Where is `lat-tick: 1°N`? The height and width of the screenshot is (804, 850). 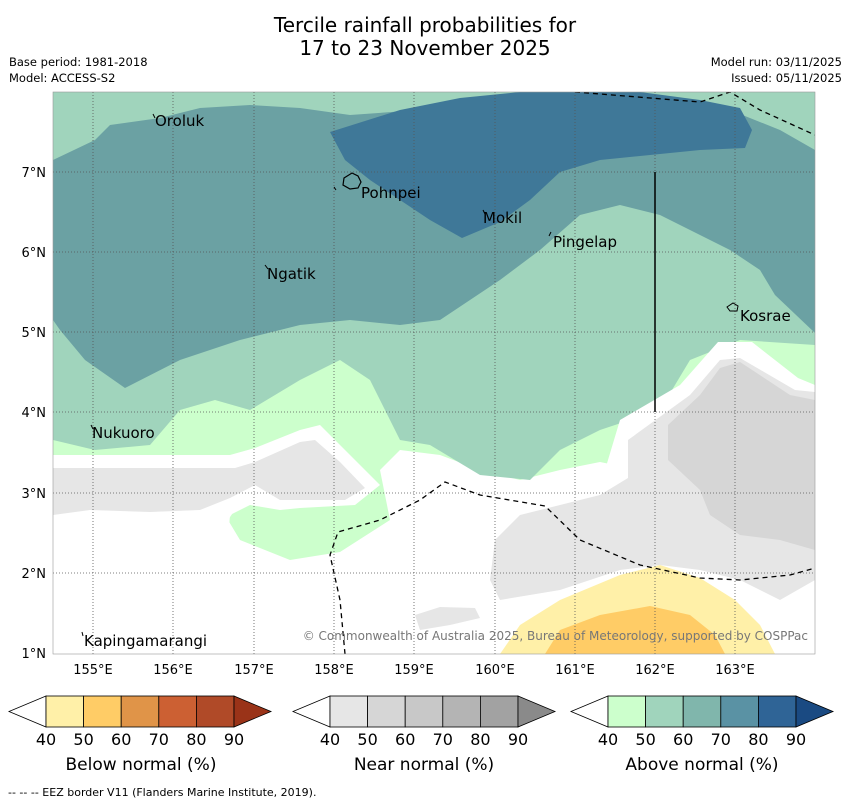 lat-tick: 1°N is located at coordinates (34, 654).